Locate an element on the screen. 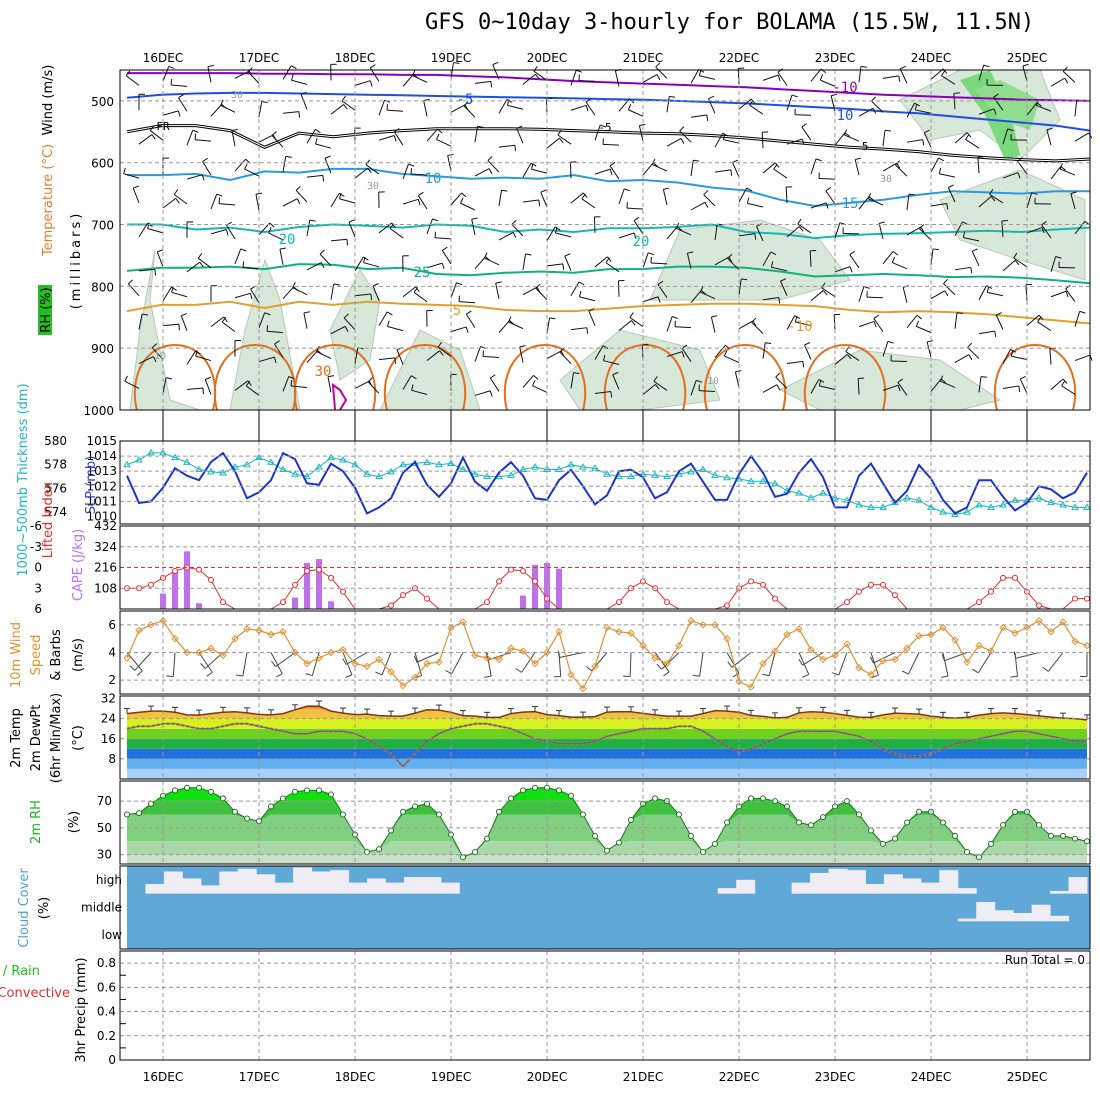 This screenshot has height=1100, width=1100. axis-label-convective: Convective is located at coordinates (35, 993).